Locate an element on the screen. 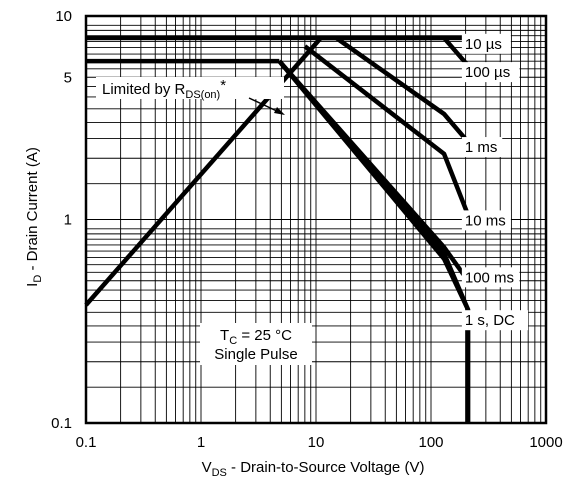 The height and width of the screenshot is (478, 573). curve-label: 1 ms is located at coordinates (482, 147).